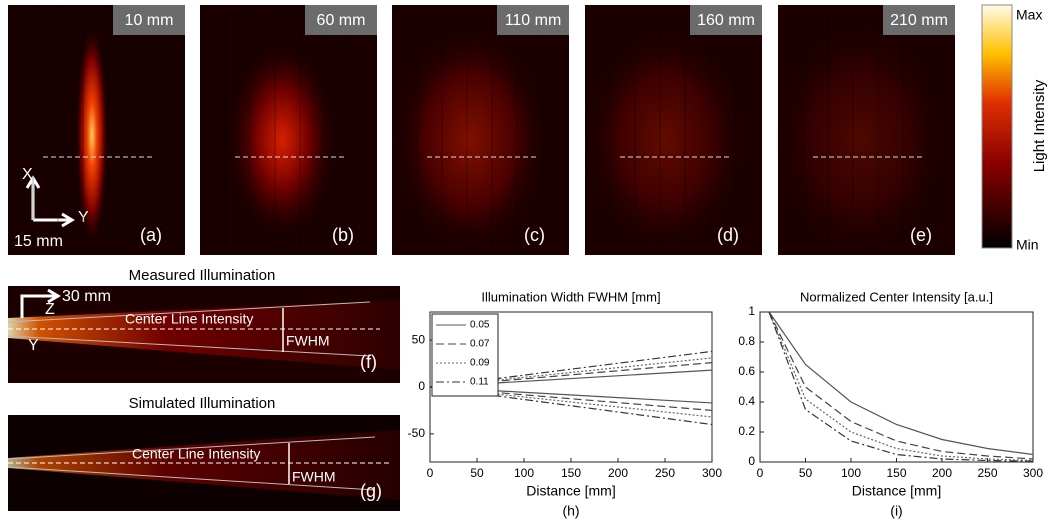 This screenshot has height=530, width=1050. I want to click on panel-tag: (a), so click(151, 235).